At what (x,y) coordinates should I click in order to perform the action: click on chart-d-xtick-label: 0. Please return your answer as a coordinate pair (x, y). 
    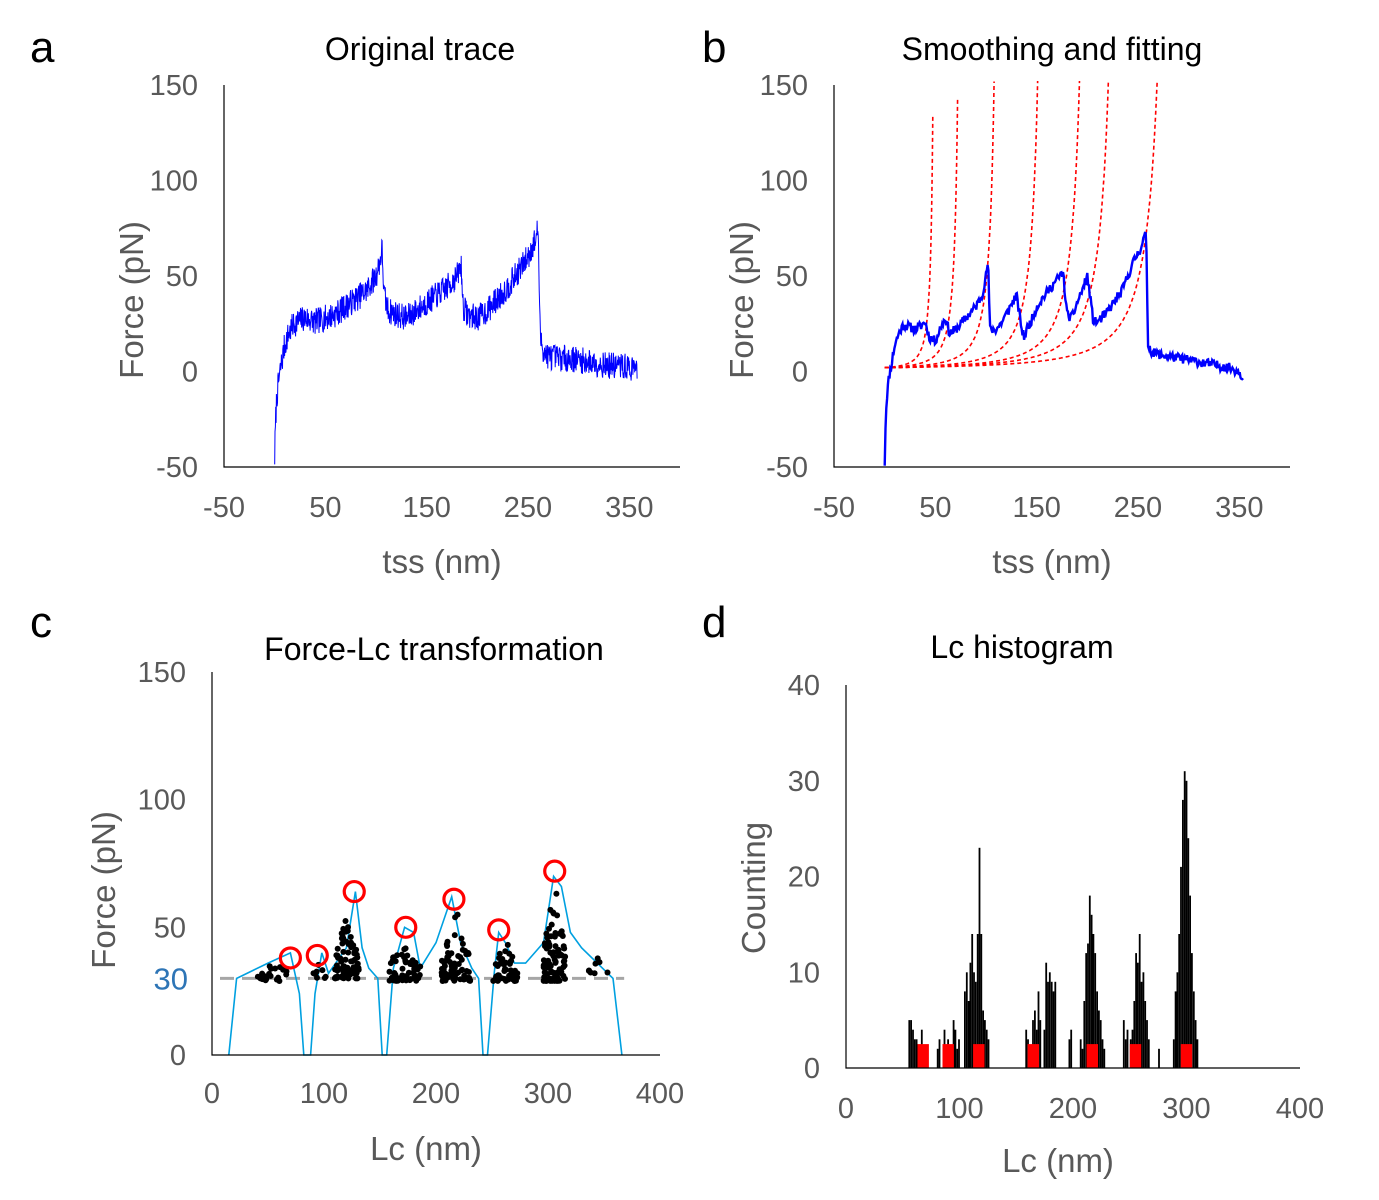
    Looking at the image, I should click on (846, 1109).